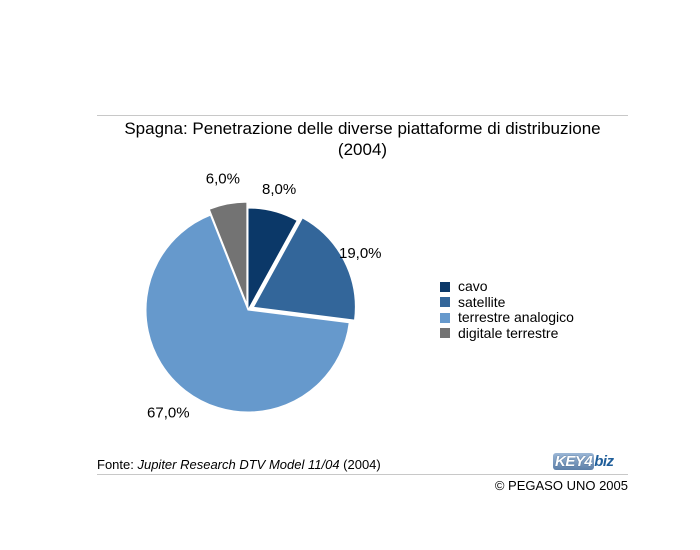 The width and height of the screenshot is (700, 550). Describe the element at coordinates (360, 253) in the screenshot. I see `data-label-satellite: 19,0%` at that location.